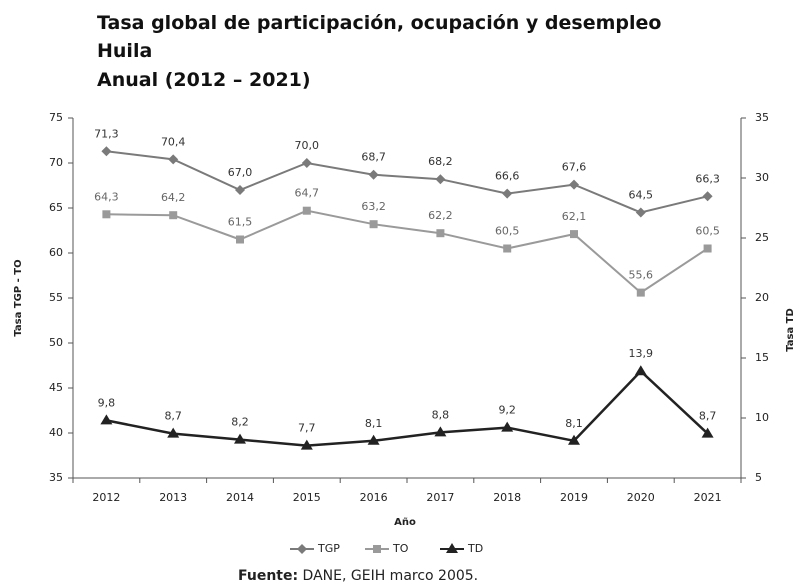 The width and height of the screenshot is (796, 585). I want to click on y2-tick-label: 25, so click(762, 237).